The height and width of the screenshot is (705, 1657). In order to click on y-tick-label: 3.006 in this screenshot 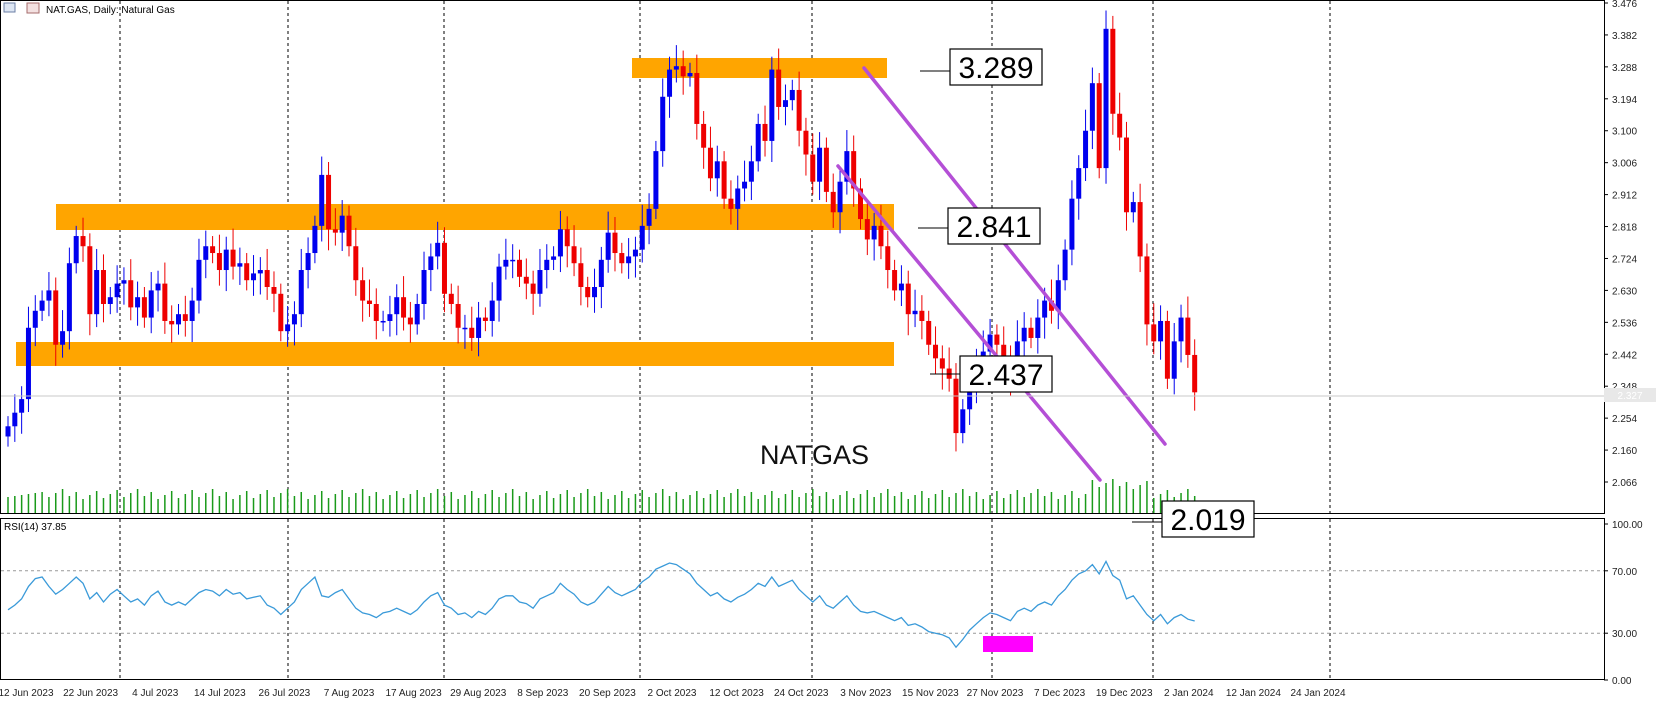, I will do `click(1624, 164)`.